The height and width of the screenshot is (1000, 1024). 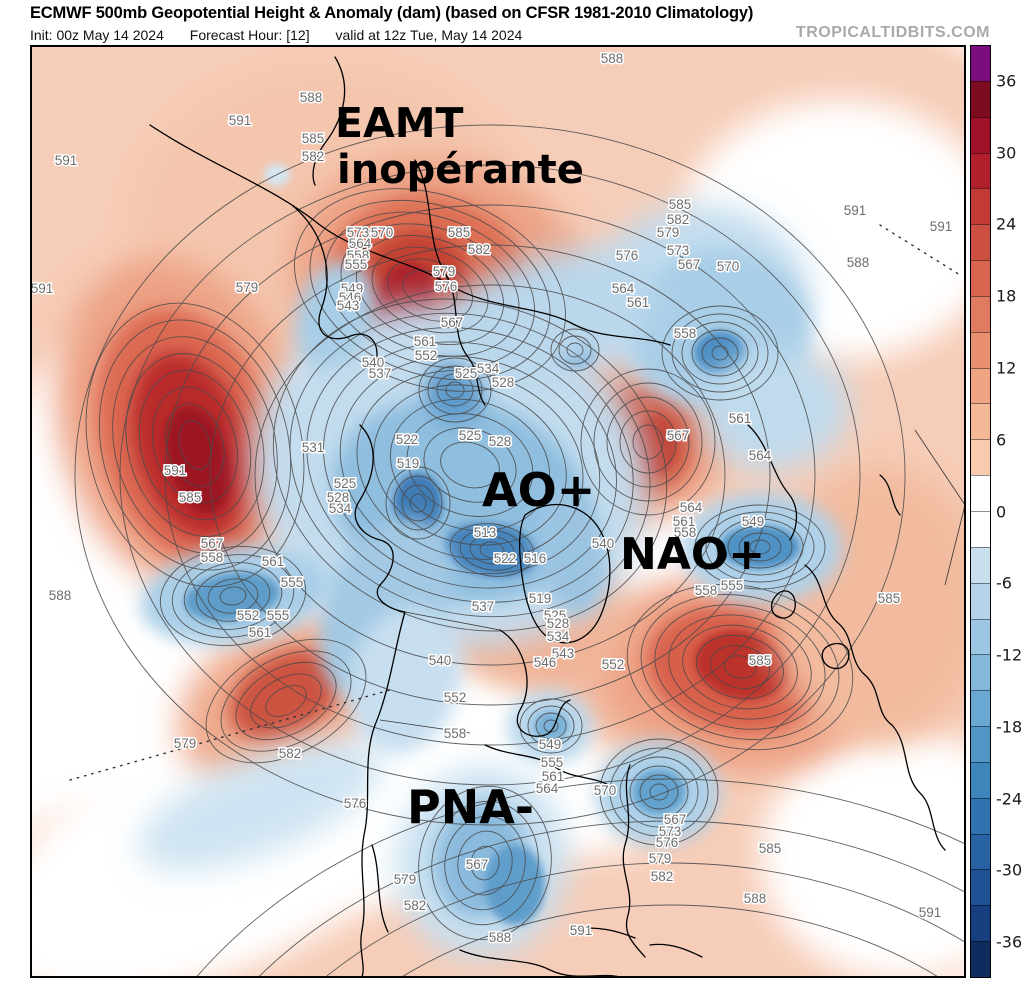 What do you see at coordinates (678, 250) in the screenshot?
I see `svg-text: 573` at bounding box center [678, 250].